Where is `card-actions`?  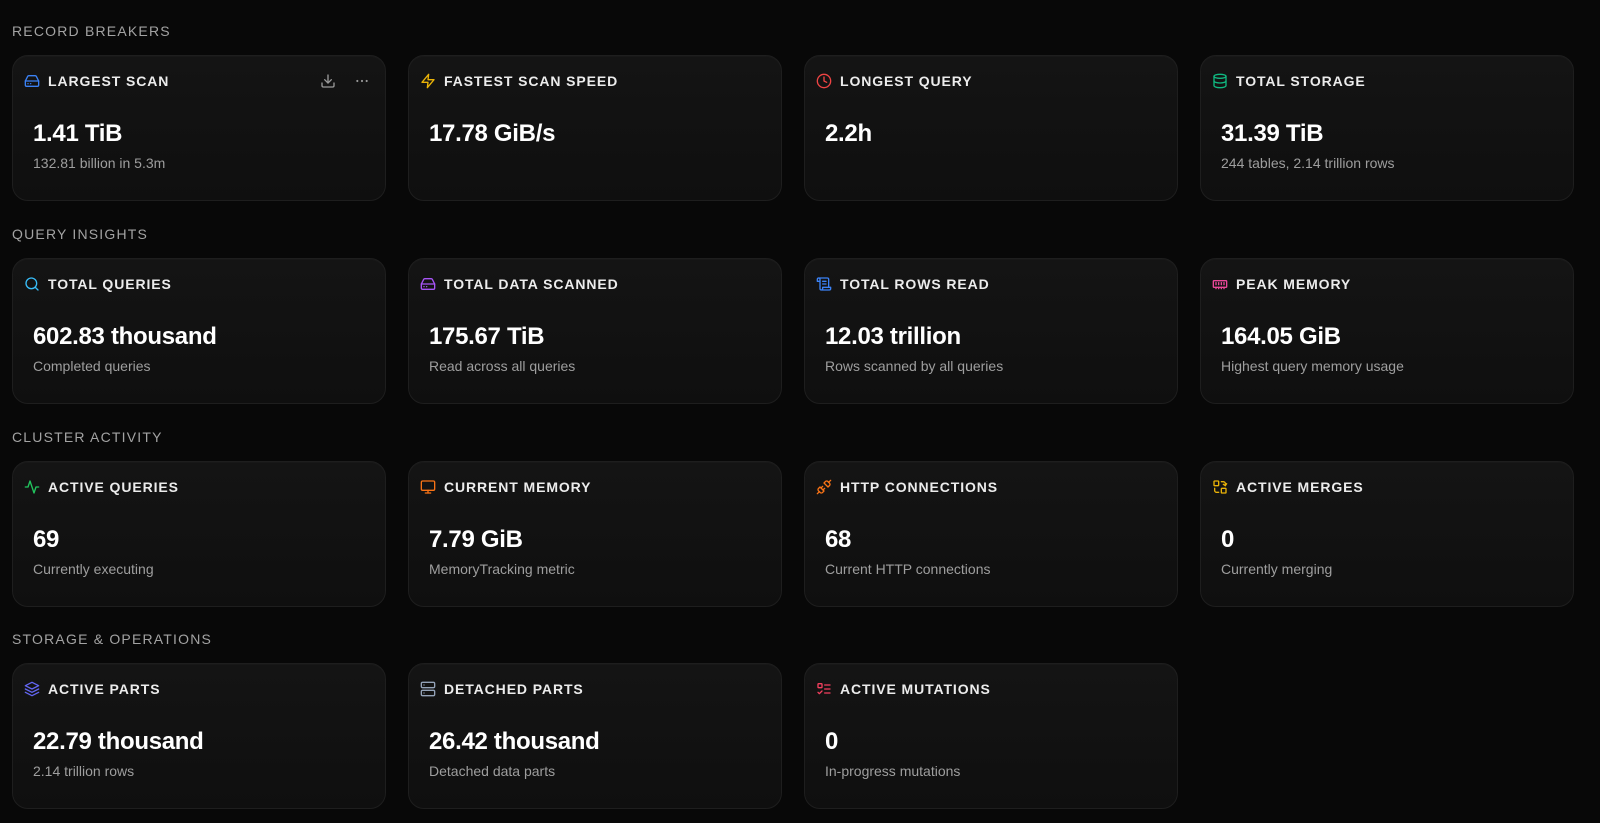 card-actions is located at coordinates (345, 81).